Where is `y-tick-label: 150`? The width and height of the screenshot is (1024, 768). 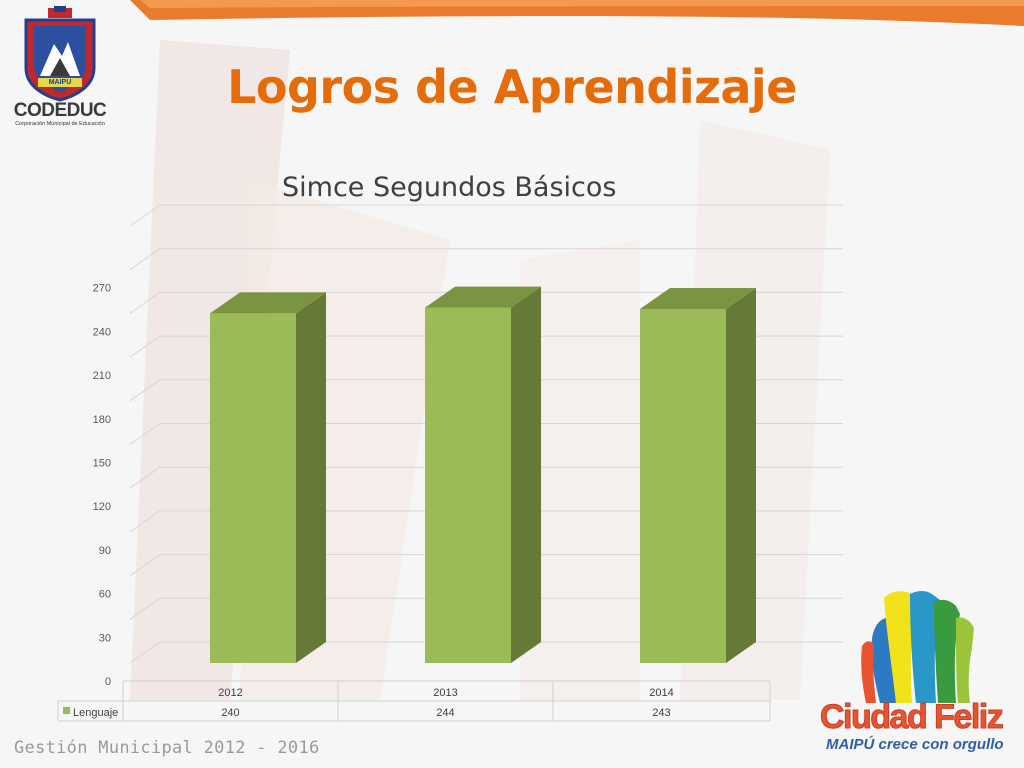
y-tick-label: 150 is located at coordinates (102, 464).